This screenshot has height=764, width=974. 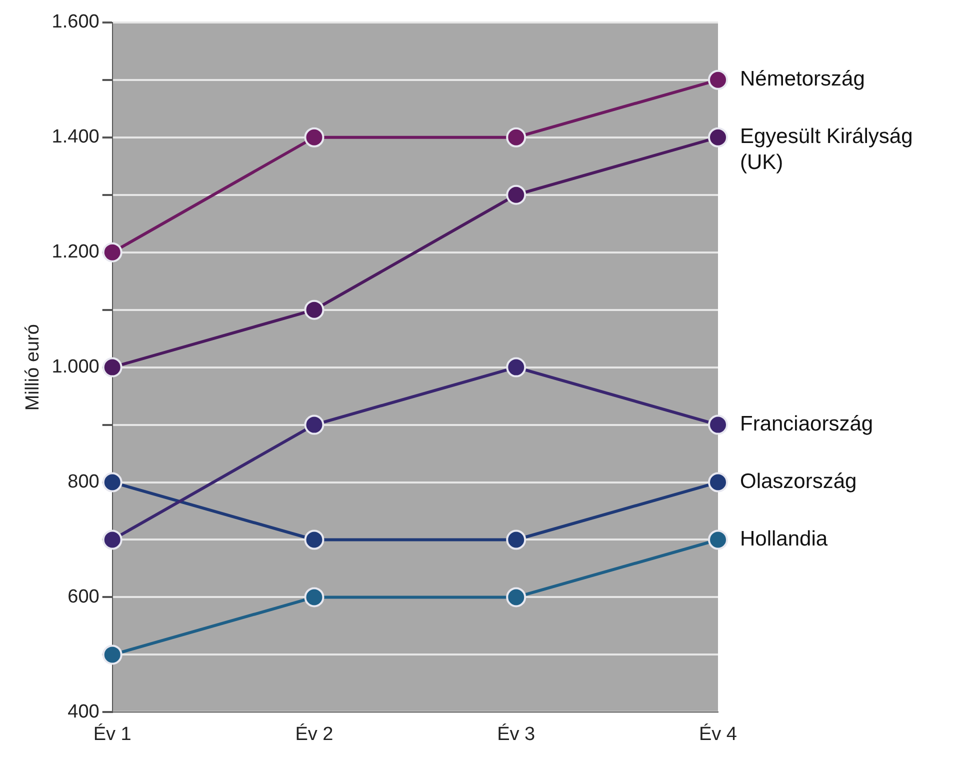 What do you see at coordinates (826, 149) in the screenshot?
I see `series-label: Egyesült Királyság (UK)` at bounding box center [826, 149].